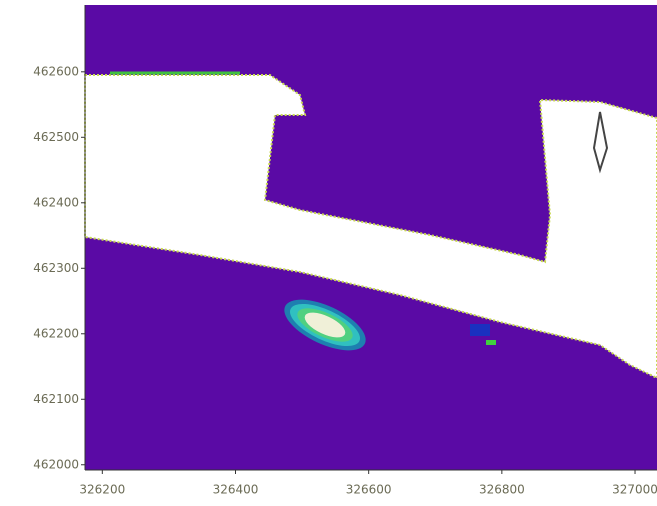  What do you see at coordinates (56, 268) in the screenshot?
I see `y-tick-label: 462300` at bounding box center [56, 268].